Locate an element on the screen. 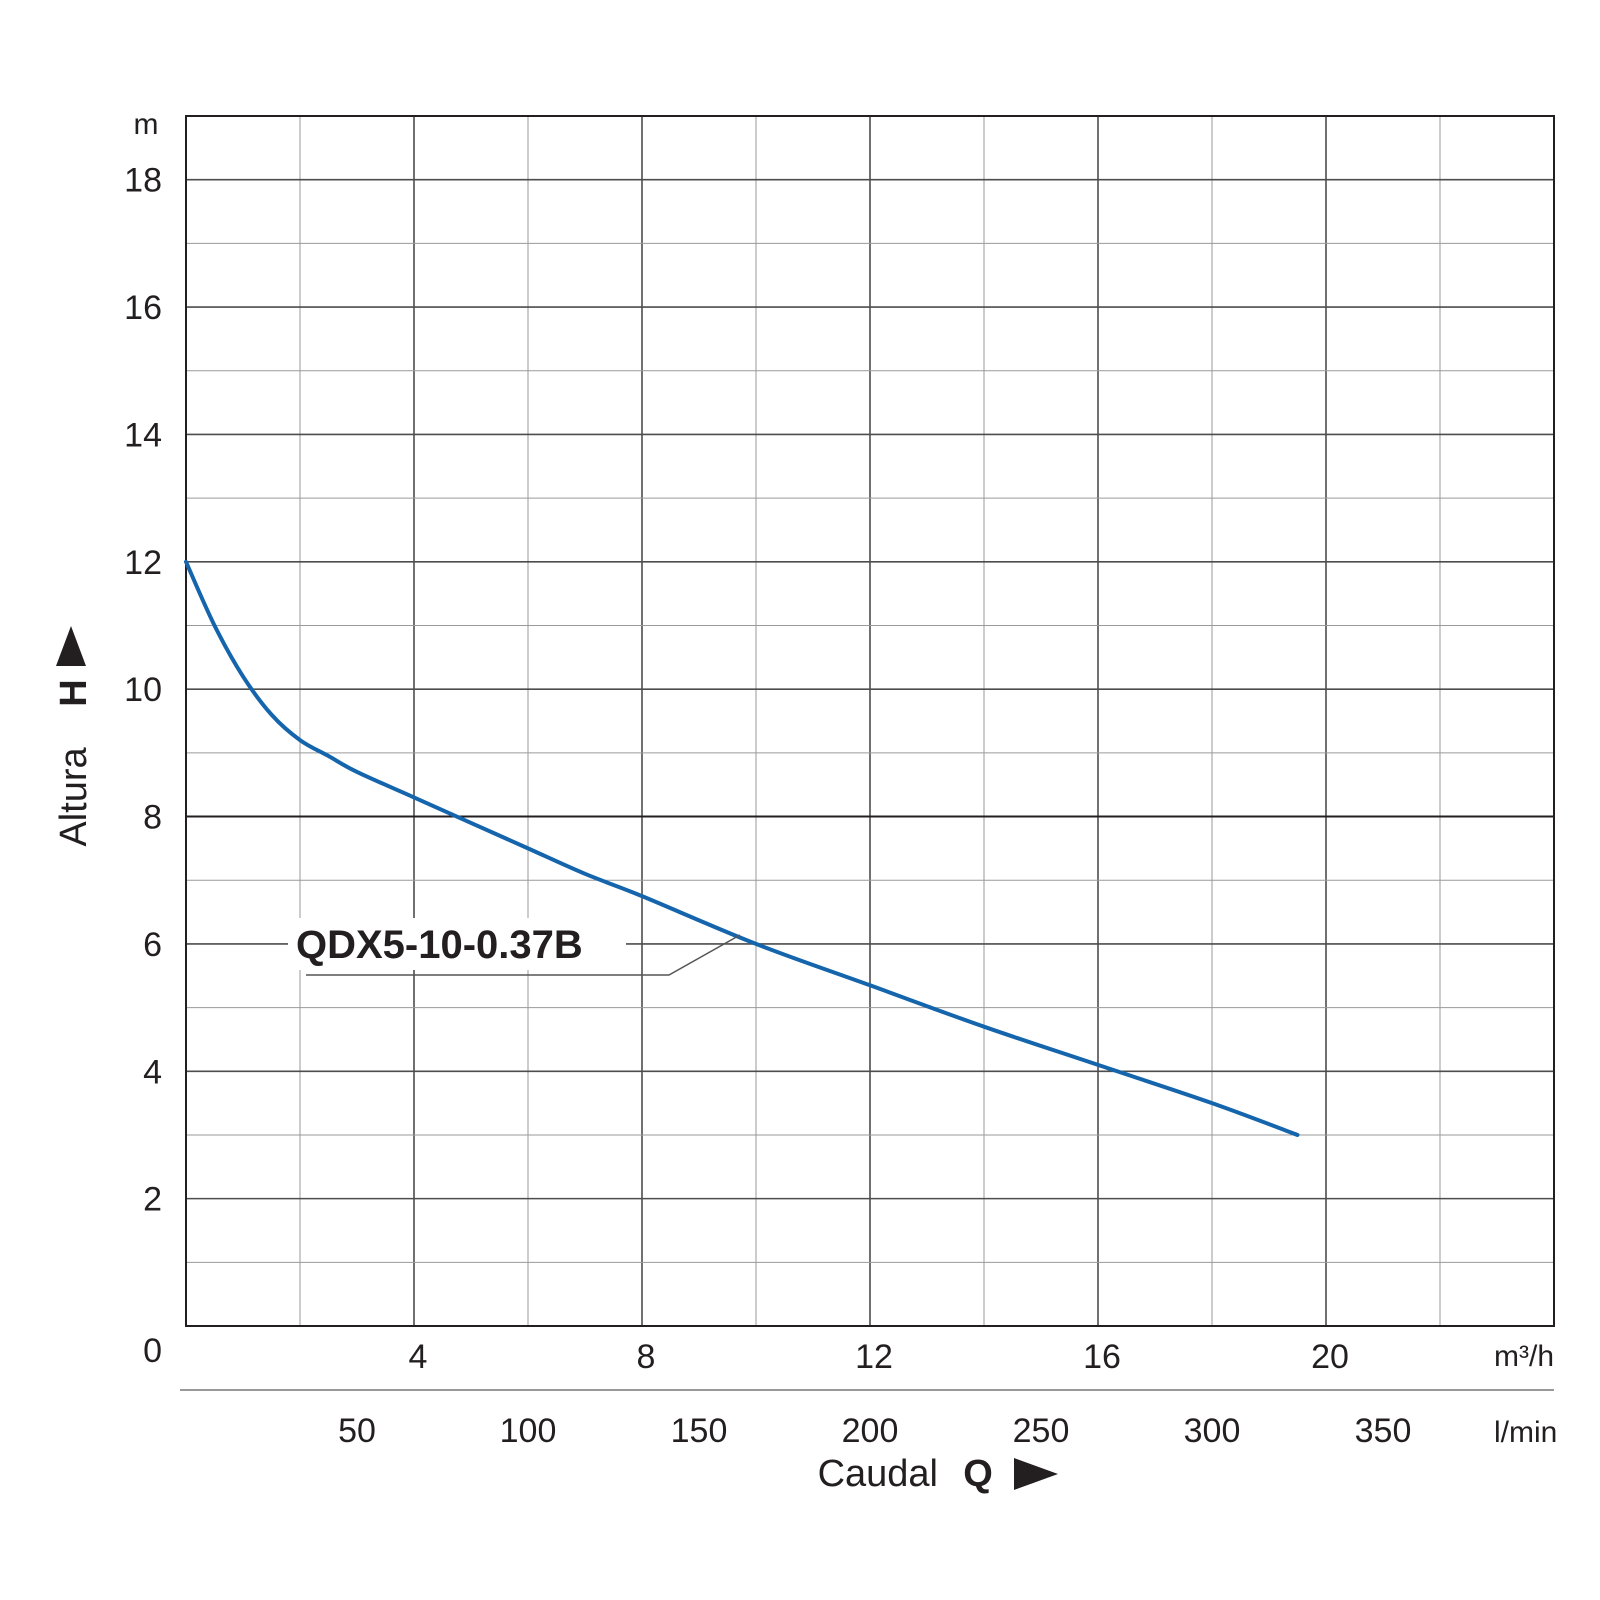  y-tick-label: 16 is located at coordinates (143, 308).